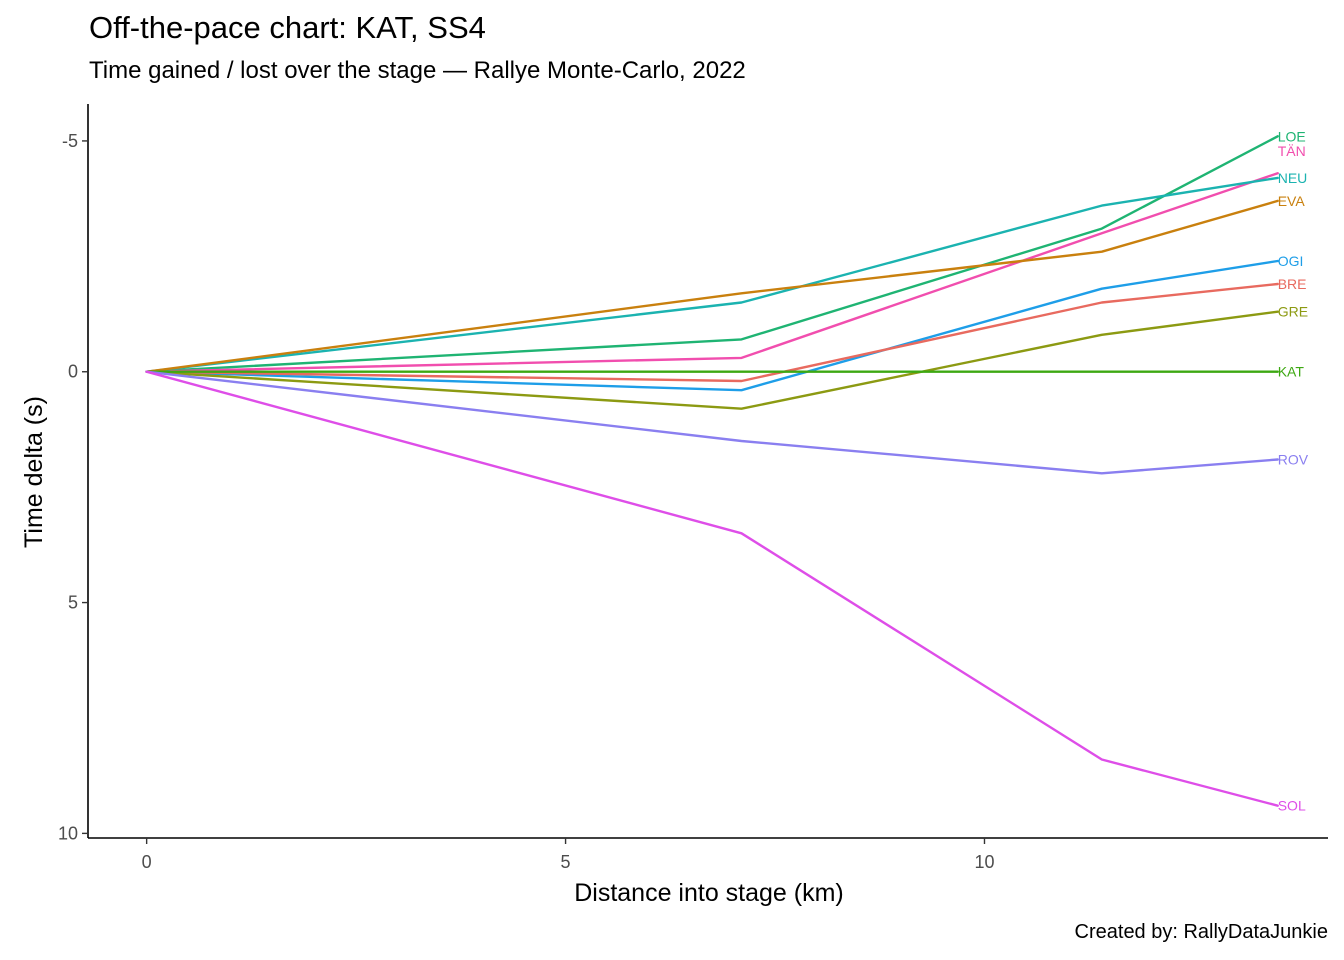  What do you see at coordinates (712, 360) in the screenshot?
I see `series-line-gre` at bounding box center [712, 360].